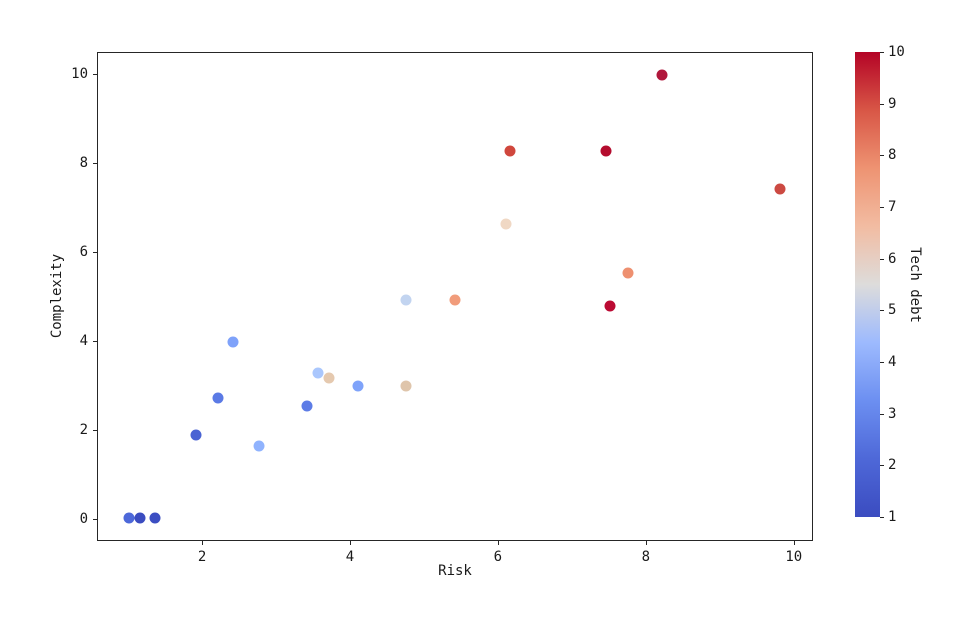 Image resolution: width=971 pixels, height=622 pixels. Describe the element at coordinates (350, 557) in the screenshot. I see `x-tick-label: 4` at that location.